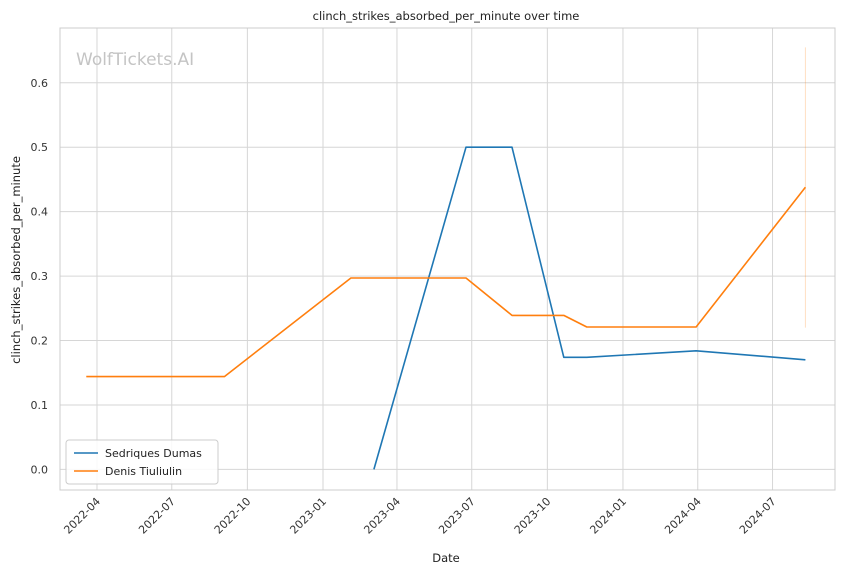 The width and height of the screenshot is (844, 575). What do you see at coordinates (135, 60) in the screenshot?
I see `watermark-text: WolfTickets.AI` at bounding box center [135, 60].